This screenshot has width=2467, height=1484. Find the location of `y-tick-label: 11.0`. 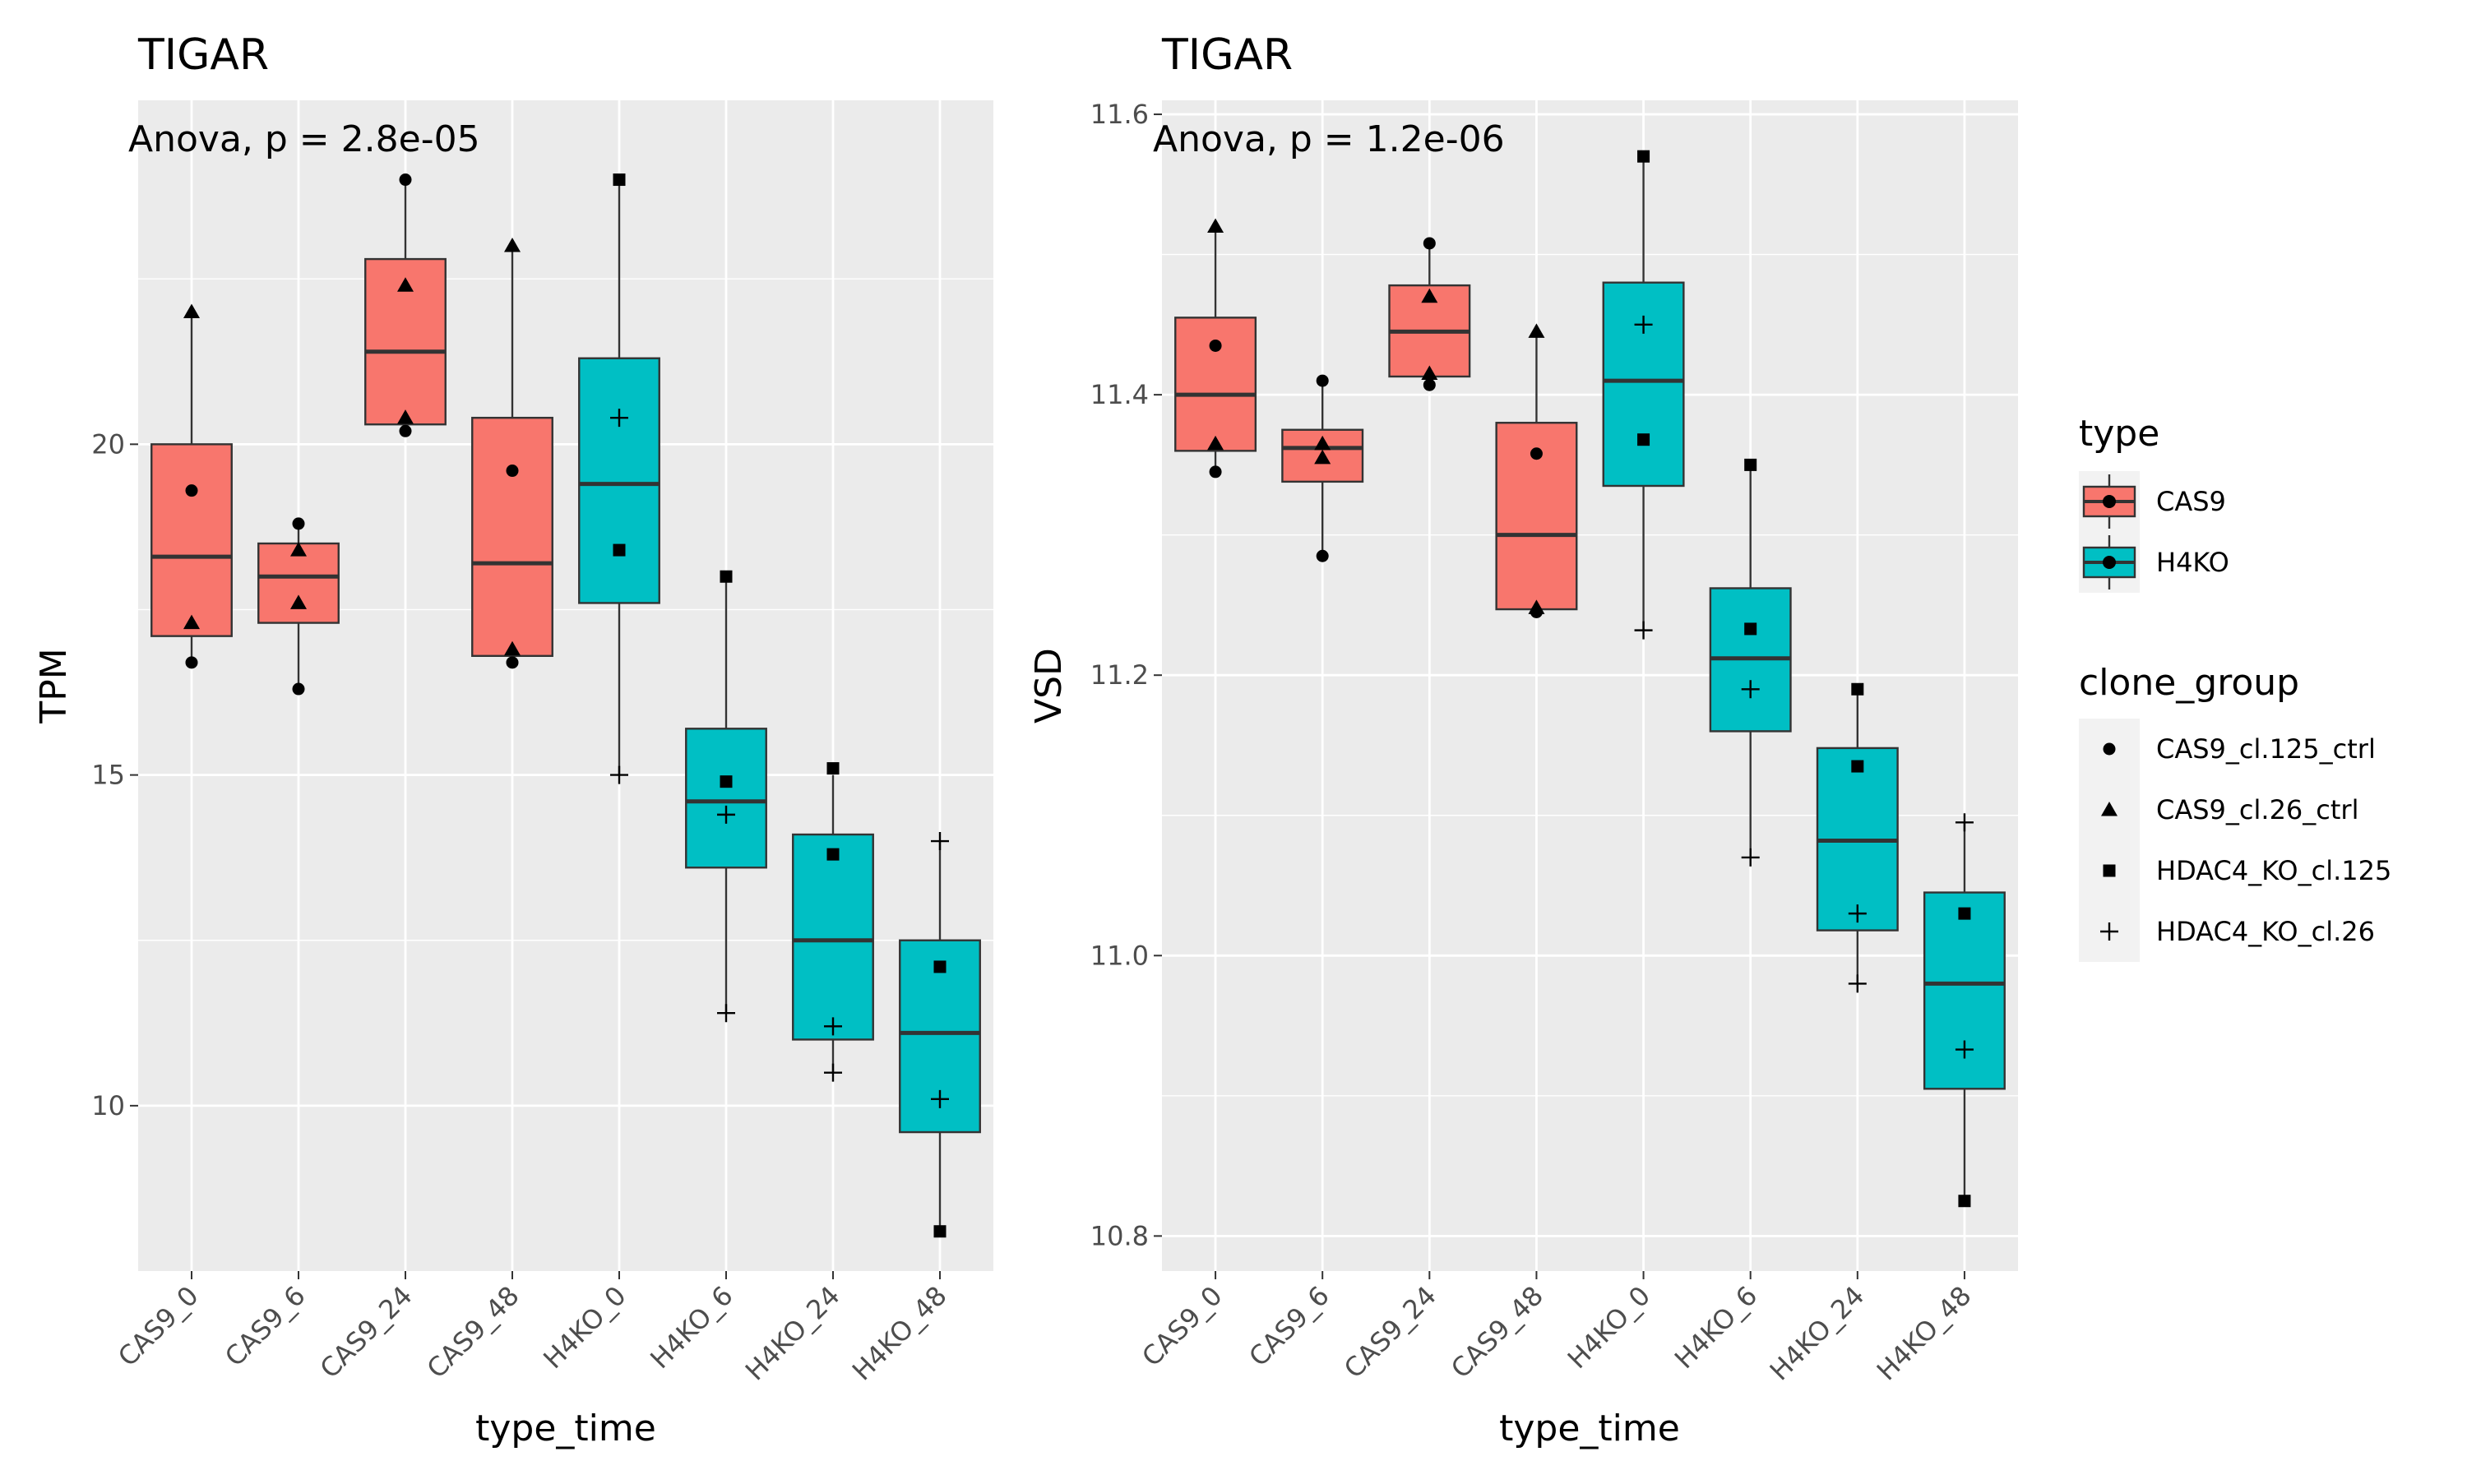

y-tick-label: 11.0 is located at coordinates (1119, 956).